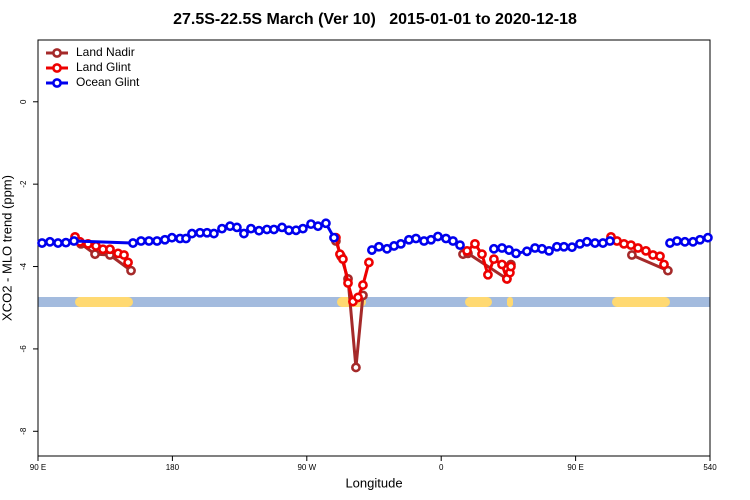  I want to click on legend-label: Ocean Glint, so click(108, 82).